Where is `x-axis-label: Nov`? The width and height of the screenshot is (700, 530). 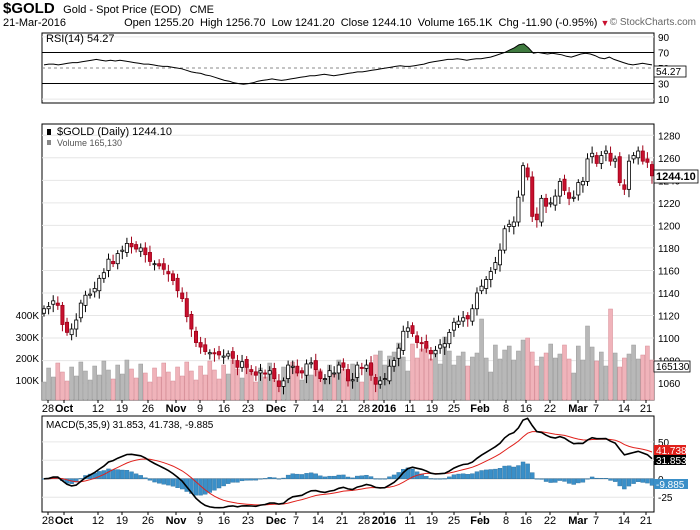
x-axis-label: Nov is located at coordinates (177, 409).